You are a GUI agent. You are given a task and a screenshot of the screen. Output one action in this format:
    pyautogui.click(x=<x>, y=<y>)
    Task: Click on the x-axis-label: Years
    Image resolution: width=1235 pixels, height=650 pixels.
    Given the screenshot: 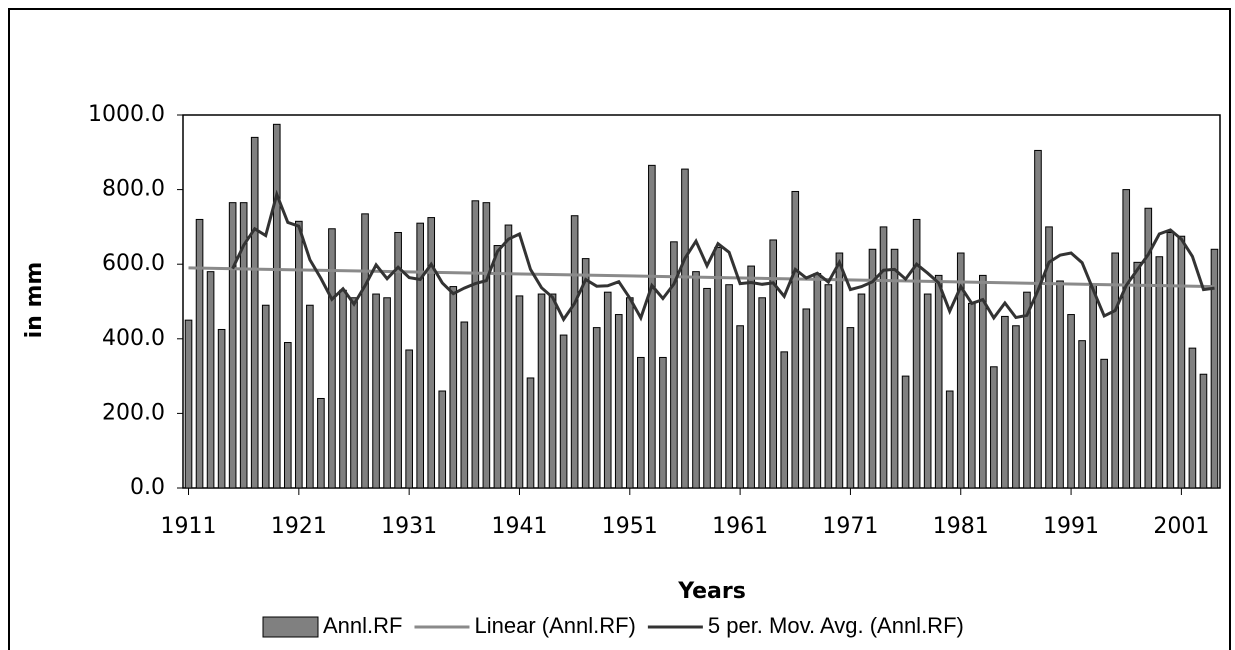 What is the action you would take?
    pyautogui.click(x=711, y=591)
    